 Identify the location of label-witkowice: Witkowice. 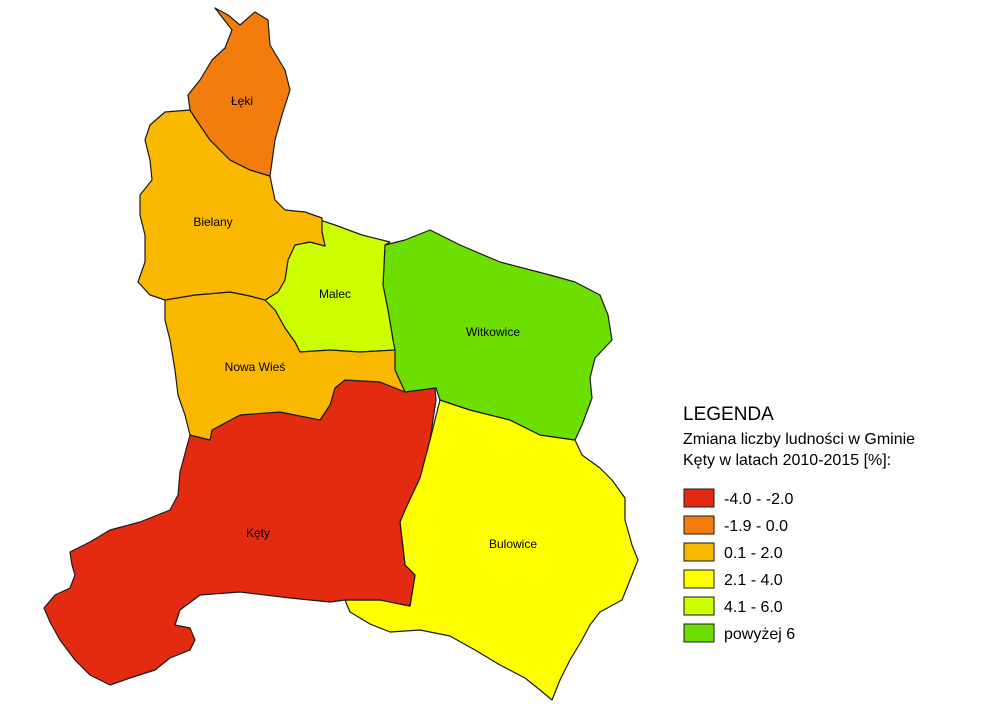
(493, 332).